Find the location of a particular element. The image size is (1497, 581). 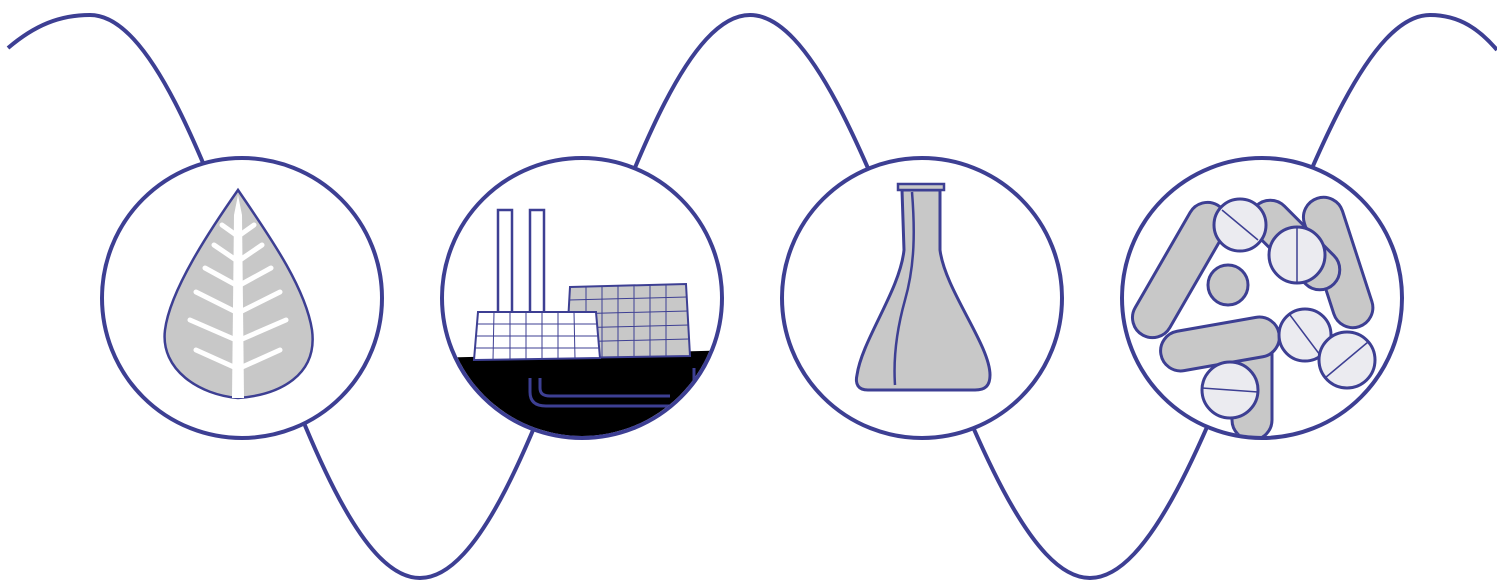

factory-icon is located at coordinates (582, 298).